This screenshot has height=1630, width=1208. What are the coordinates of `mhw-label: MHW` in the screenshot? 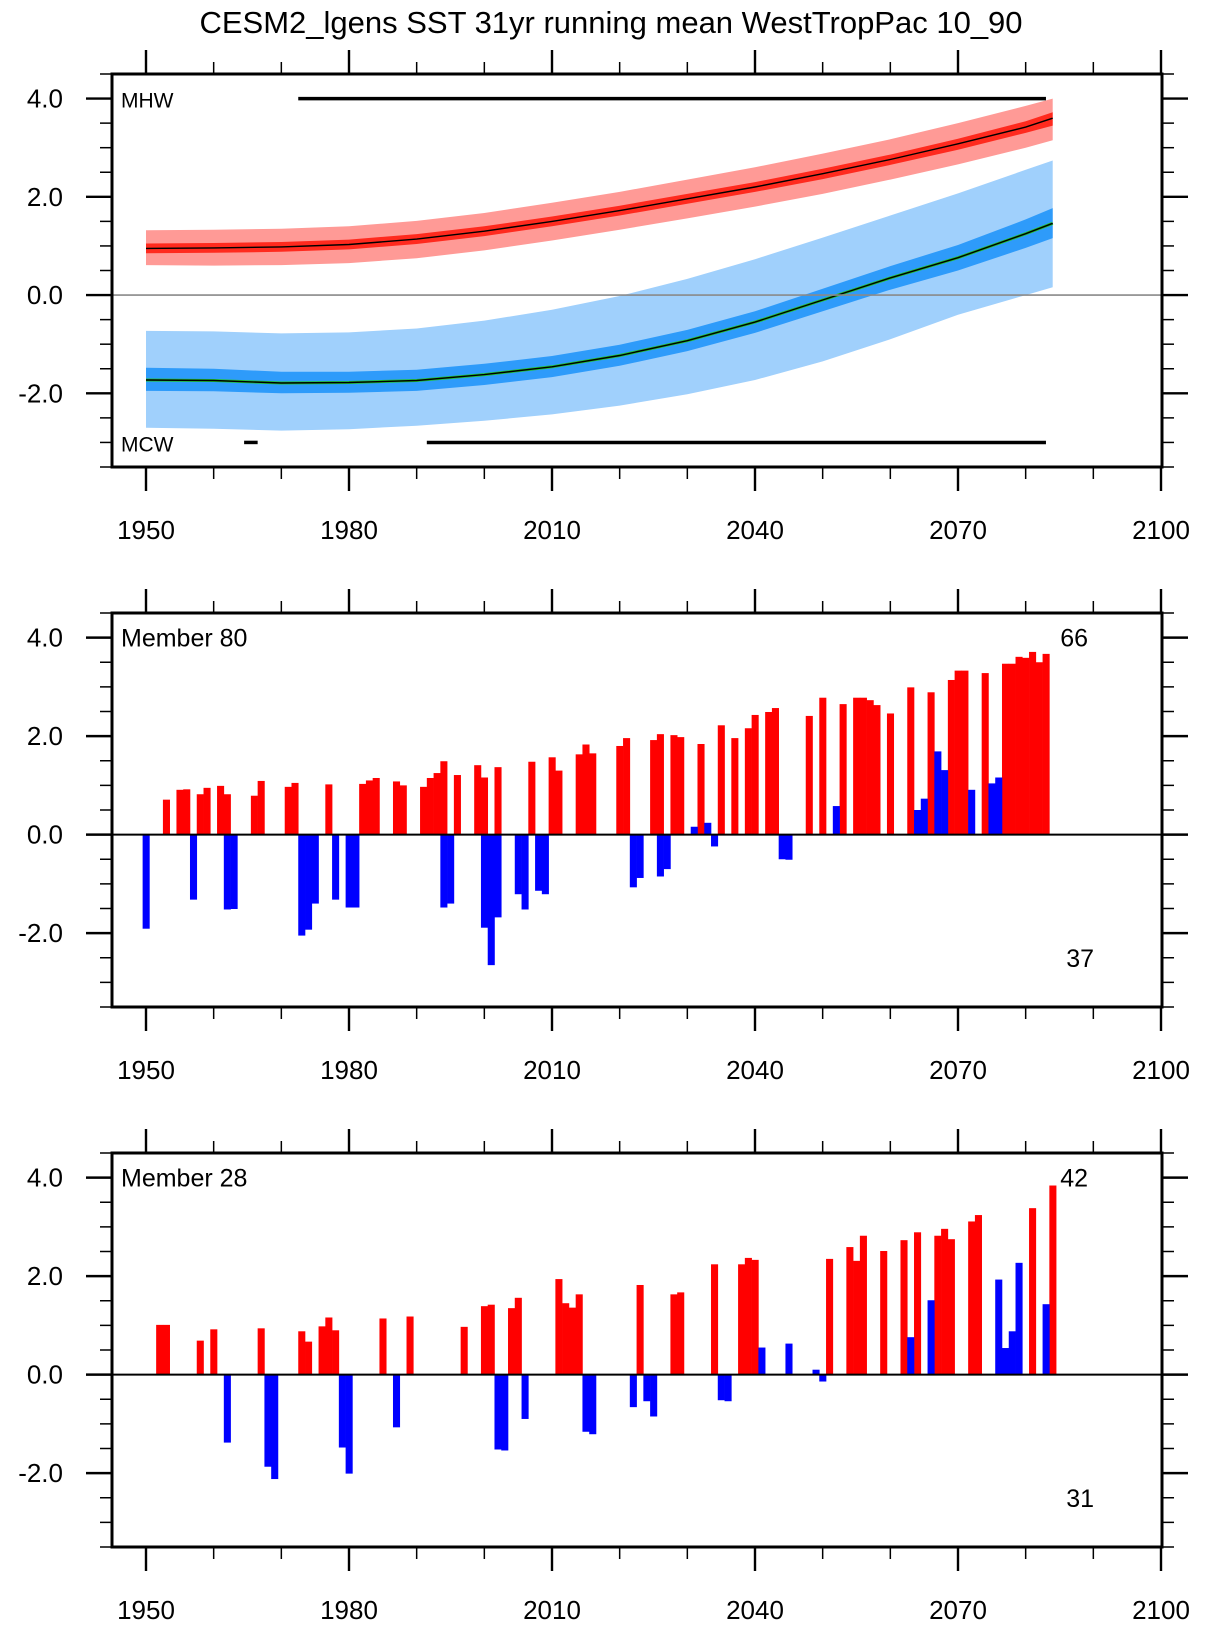 It's located at (147, 101).